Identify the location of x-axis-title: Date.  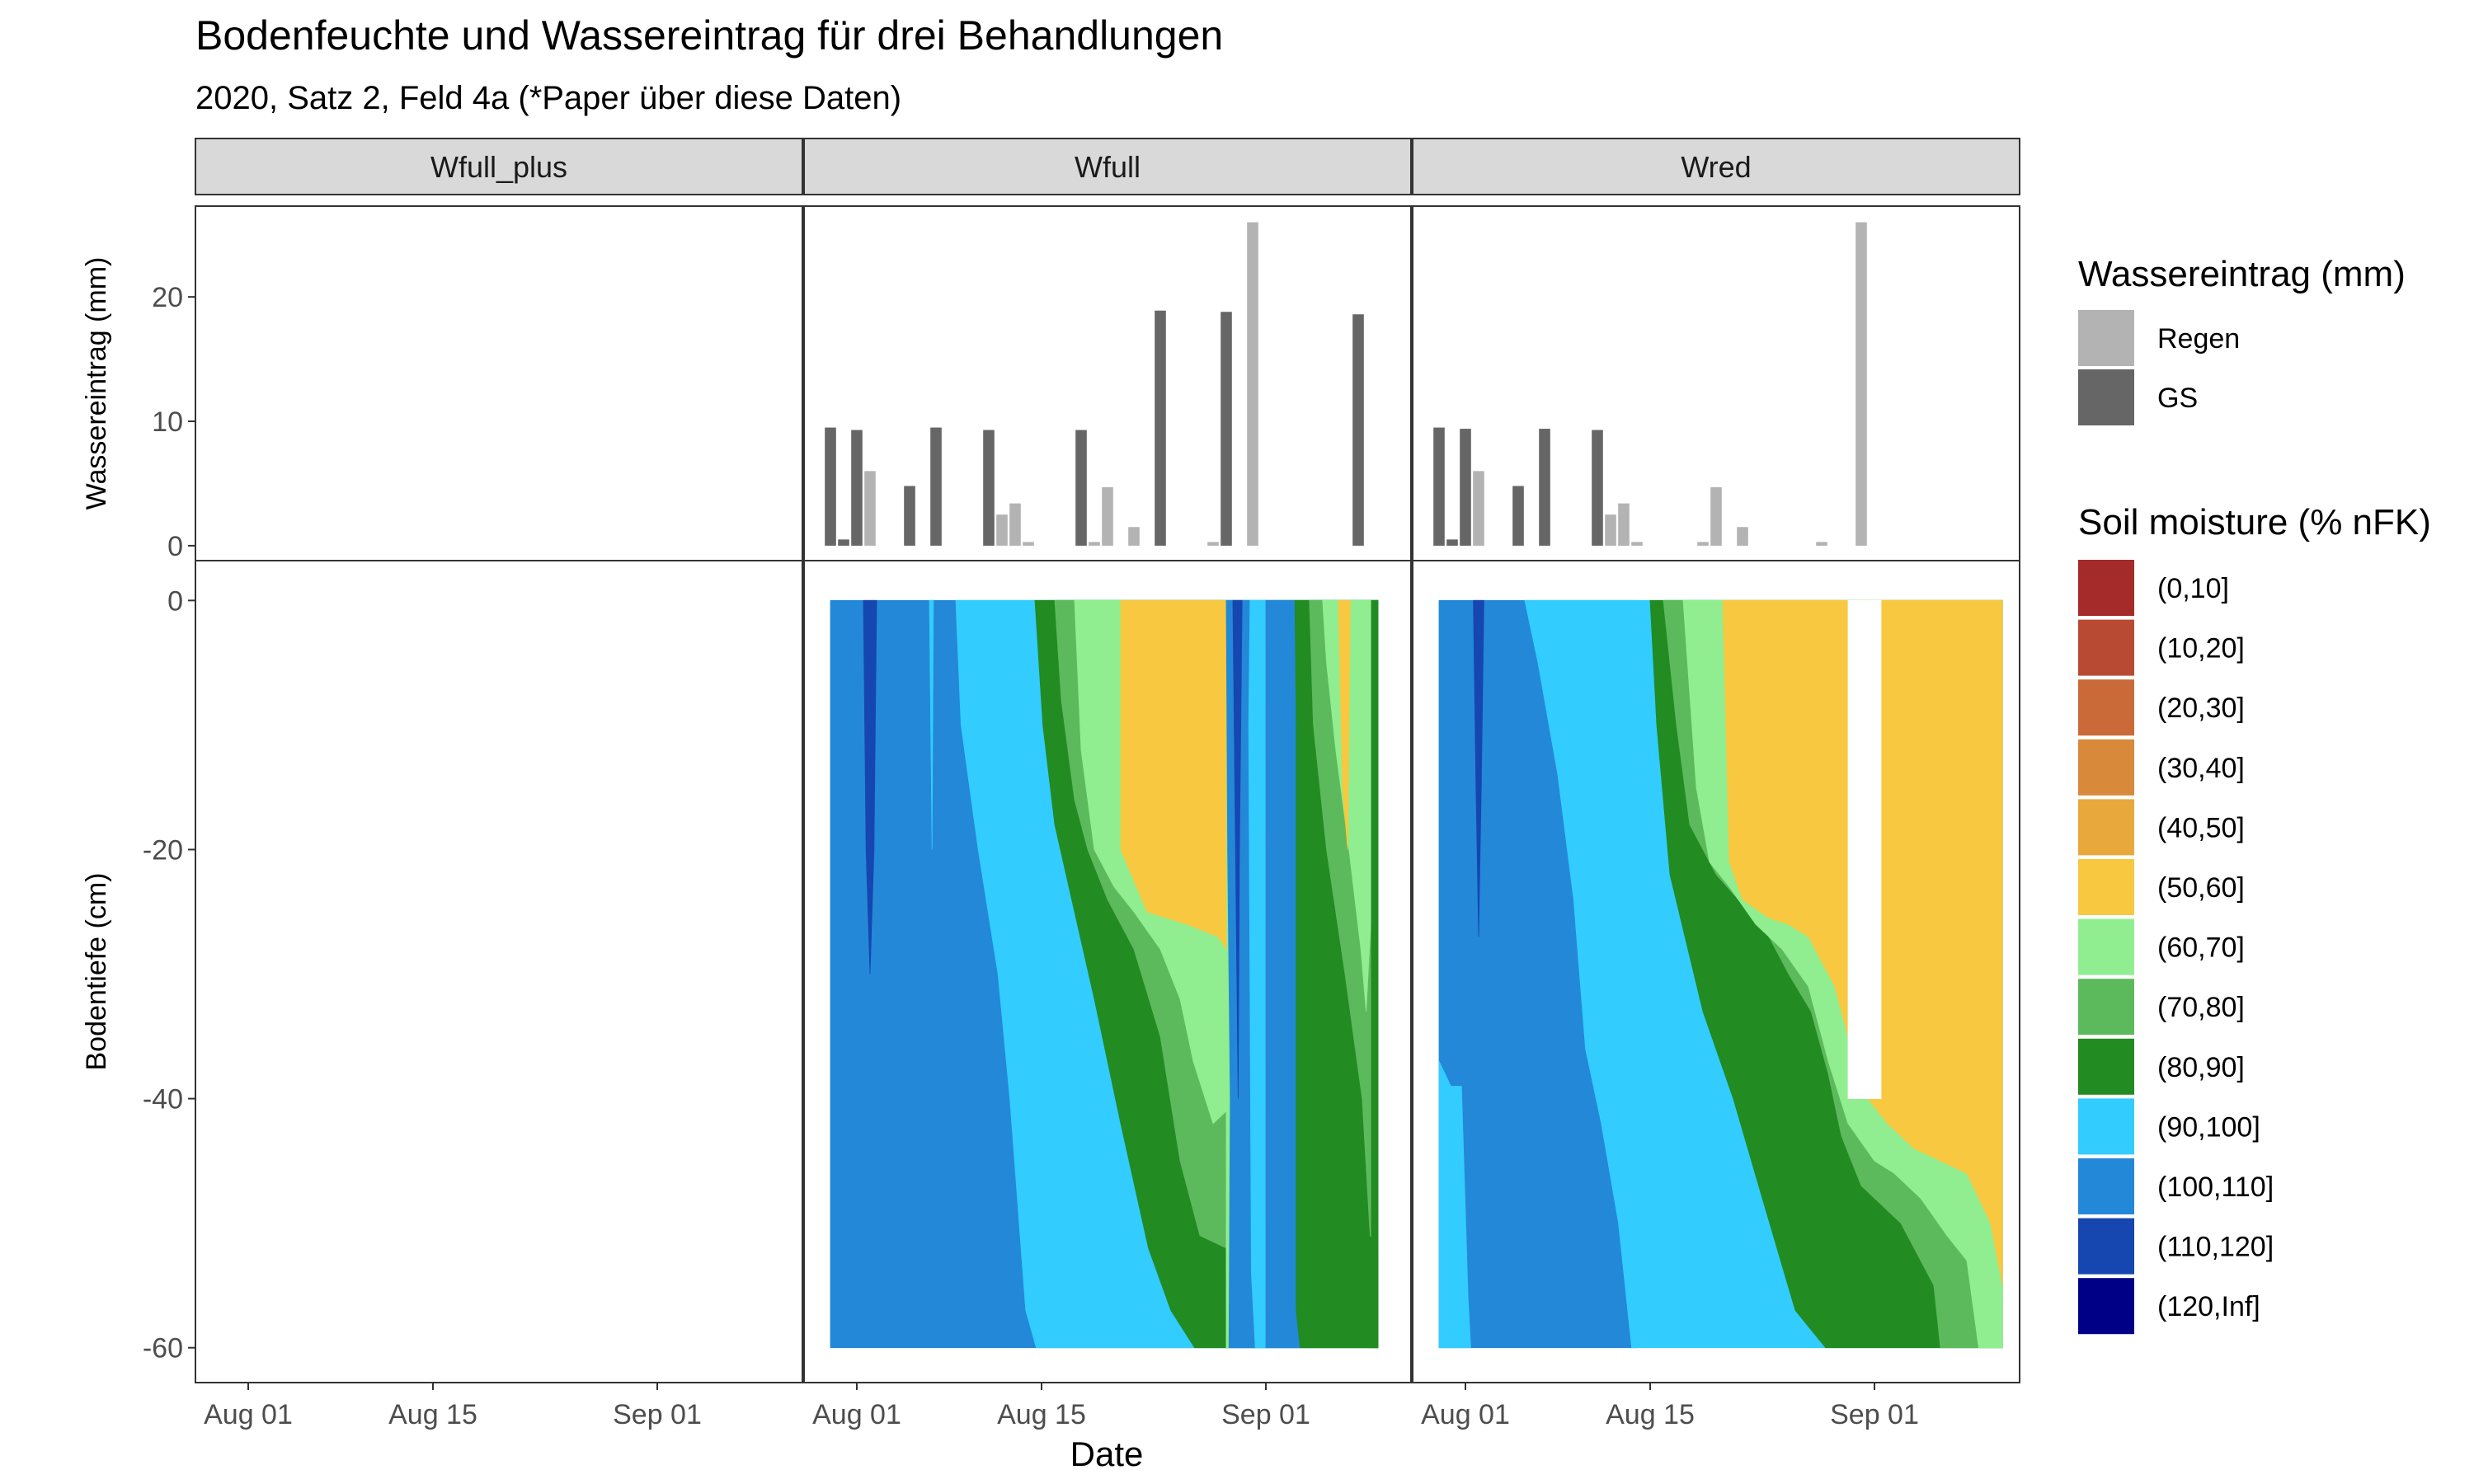
(1107, 1454).